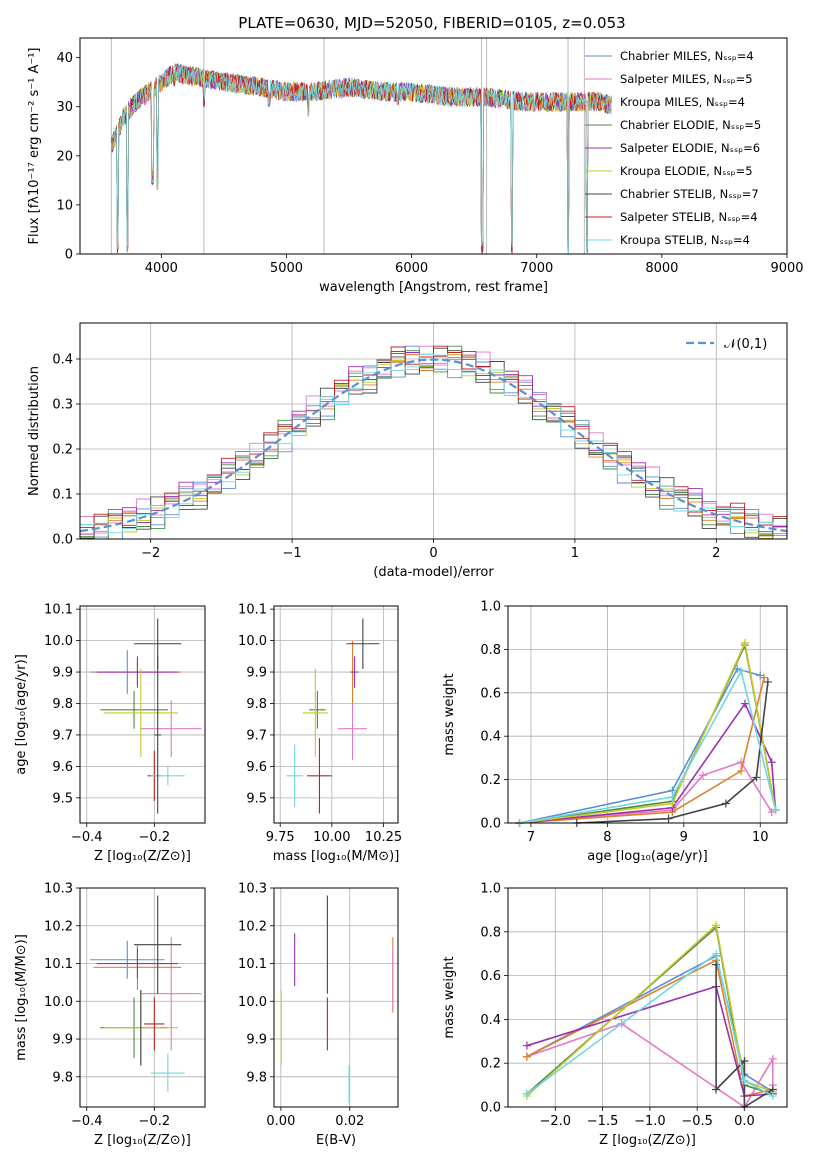  I want to click on x-tick-label: 8, so click(607, 837).